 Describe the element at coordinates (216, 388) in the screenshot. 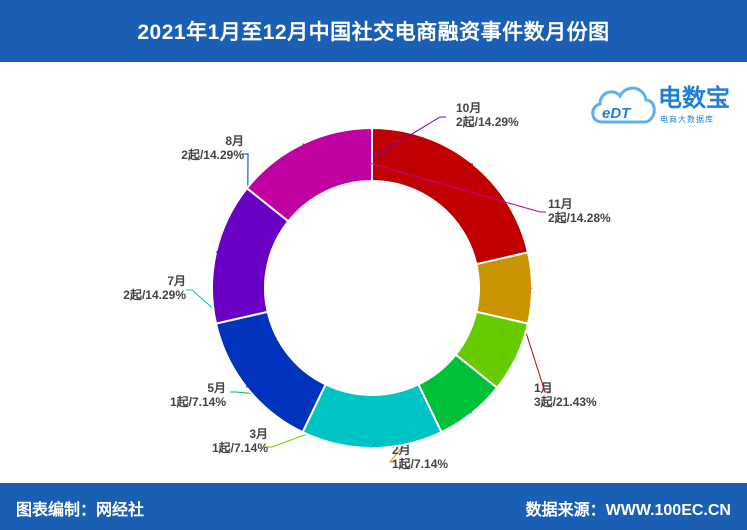

I see `slice-month-label: 5月` at that location.